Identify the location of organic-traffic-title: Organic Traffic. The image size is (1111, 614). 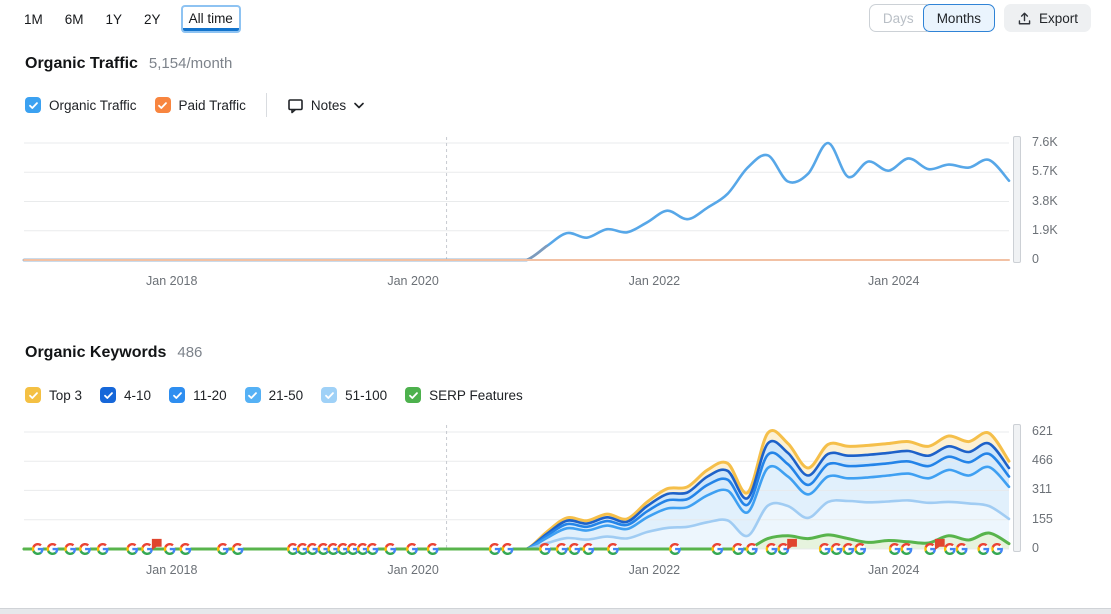
(81, 63).